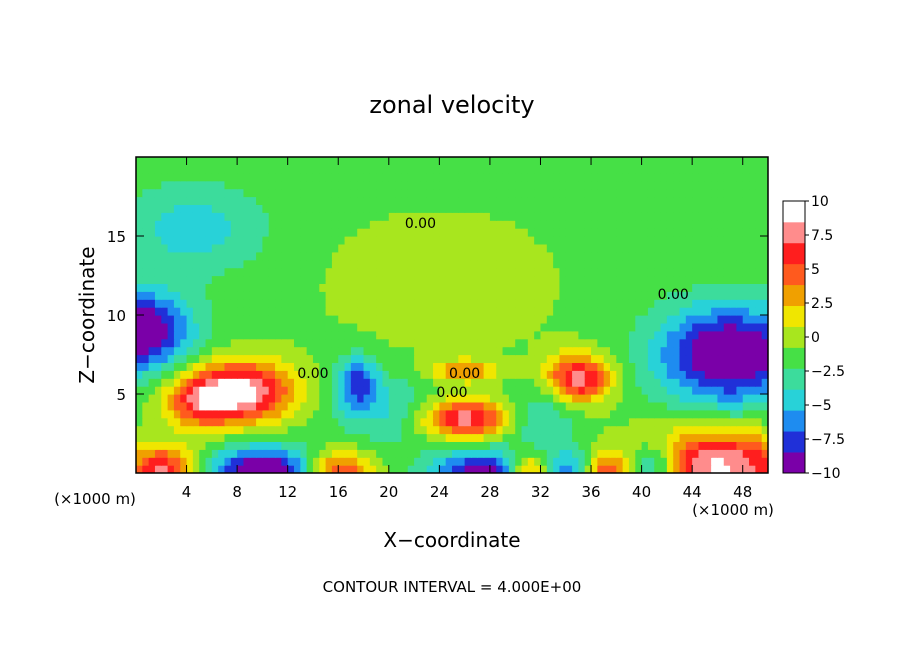 The image size is (904, 654). Describe the element at coordinates (464, 374) in the screenshot. I see `contour-label: 0.00` at that location.